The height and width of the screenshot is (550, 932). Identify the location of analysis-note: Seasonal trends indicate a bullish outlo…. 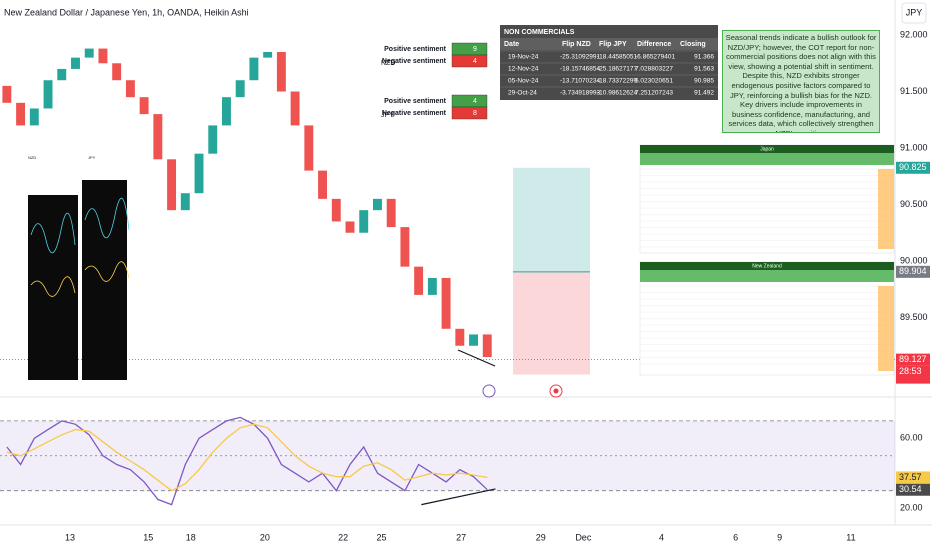
(801, 81).